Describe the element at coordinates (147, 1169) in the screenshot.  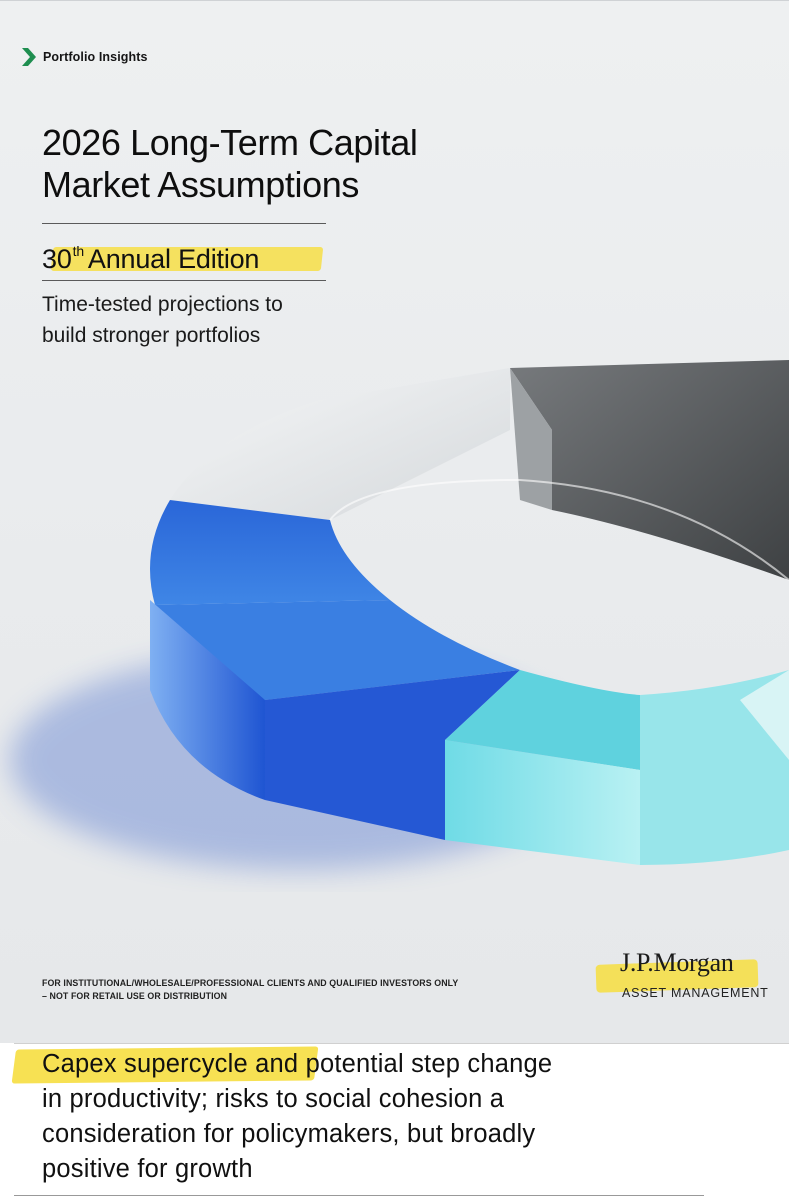
I see `caption-line-4: positive for growth` at that location.